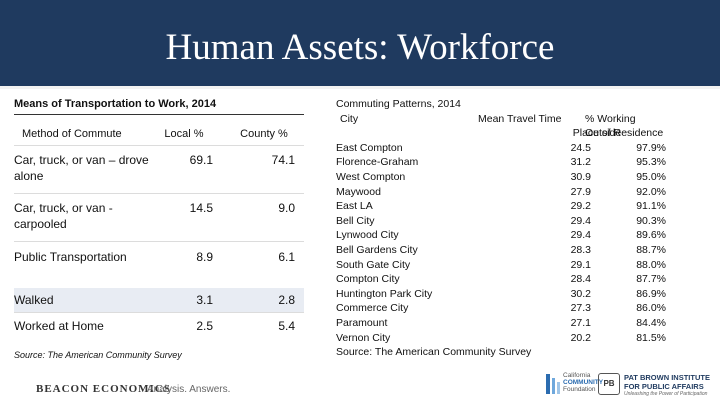  What do you see at coordinates (103, 389) in the screenshot?
I see `beacon-economics-logo: BEACON ECONOMICS` at bounding box center [103, 389].